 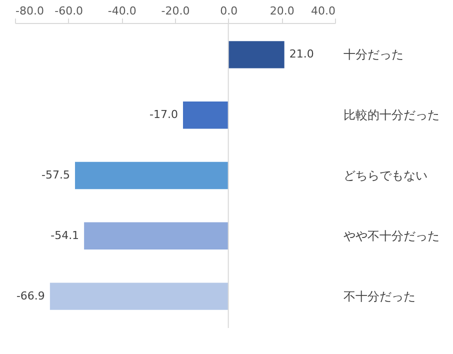 What do you see at coordinates (30, 11) in the screenshot?
I see `x-tick-label: -80.0` at bounding box center [30, 11].